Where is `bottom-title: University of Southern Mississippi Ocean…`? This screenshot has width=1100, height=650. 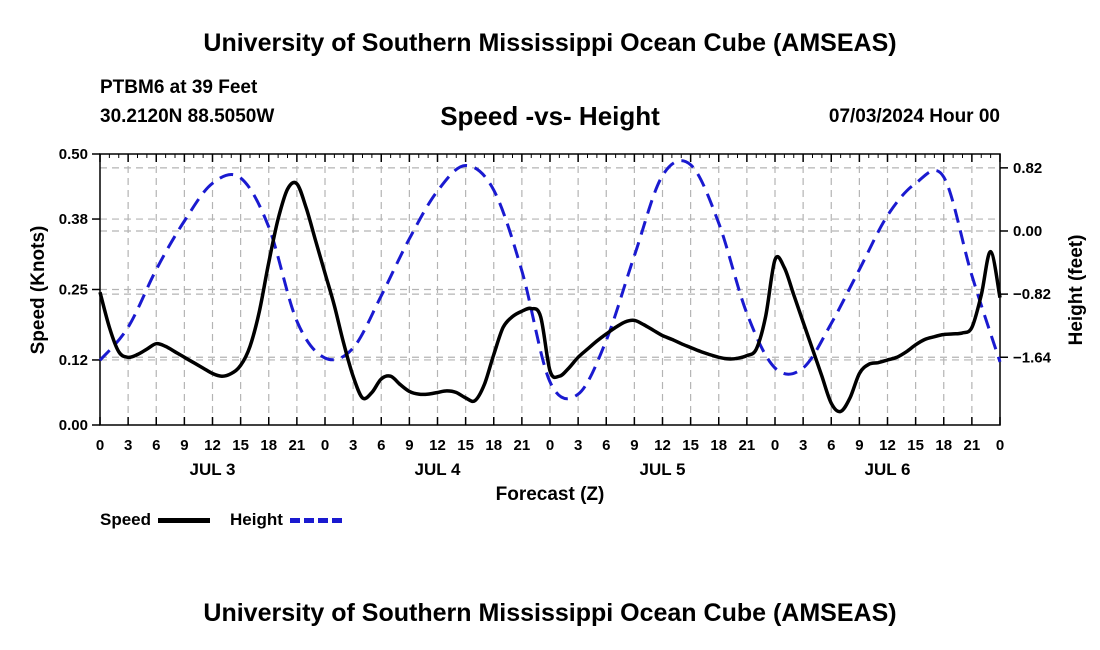 bottom-title: University of Southern Mississippi Ocean… is located at coordinates (550, 613).